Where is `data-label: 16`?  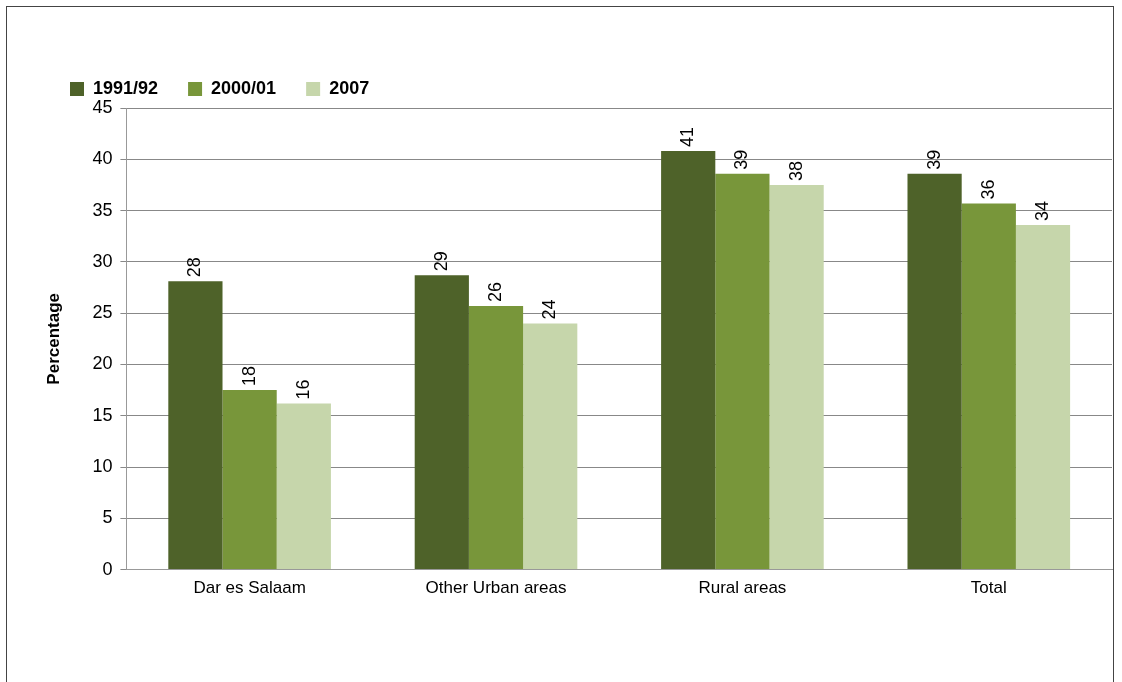 data-label: 16 is located at coordinates (302, 389).